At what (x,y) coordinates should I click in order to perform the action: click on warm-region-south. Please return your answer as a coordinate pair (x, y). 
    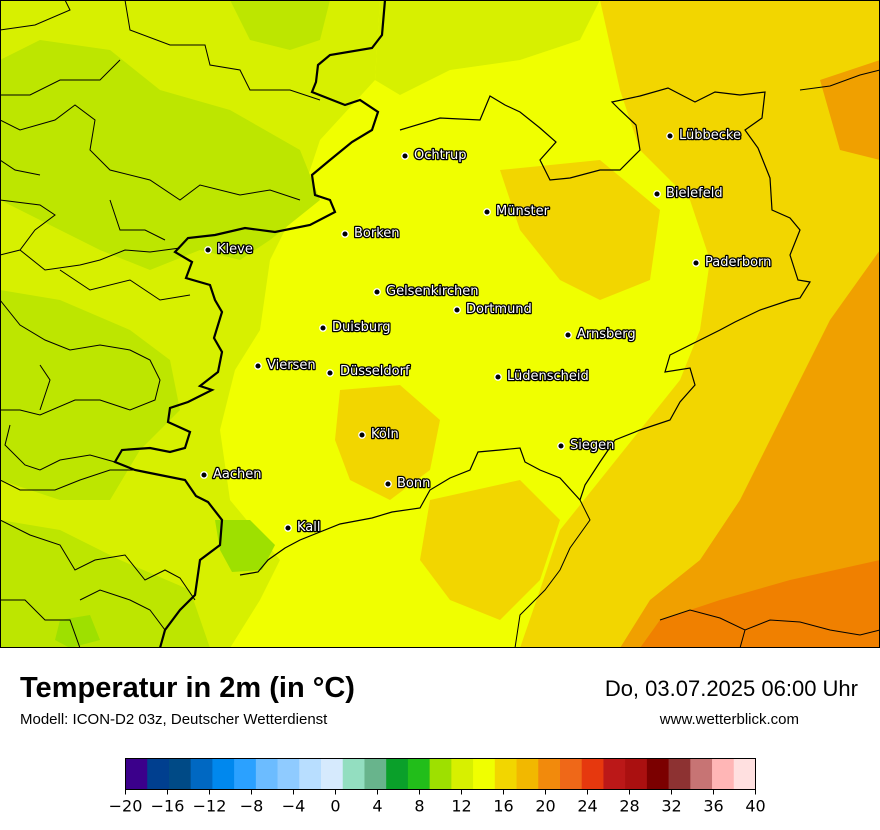
    Looking at the image, I should click on (490, 550).